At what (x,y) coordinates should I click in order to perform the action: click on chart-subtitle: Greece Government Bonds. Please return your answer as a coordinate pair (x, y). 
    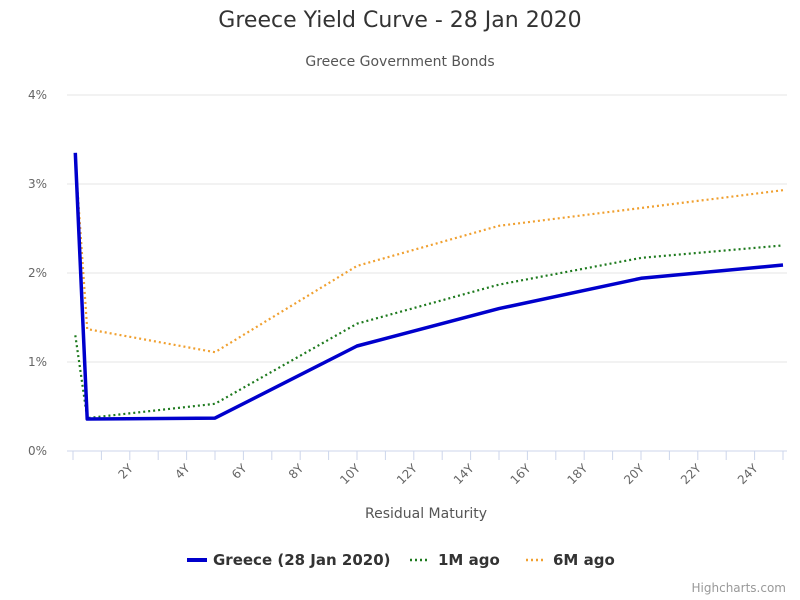
    Looking at the image, I should click on (400, 62).